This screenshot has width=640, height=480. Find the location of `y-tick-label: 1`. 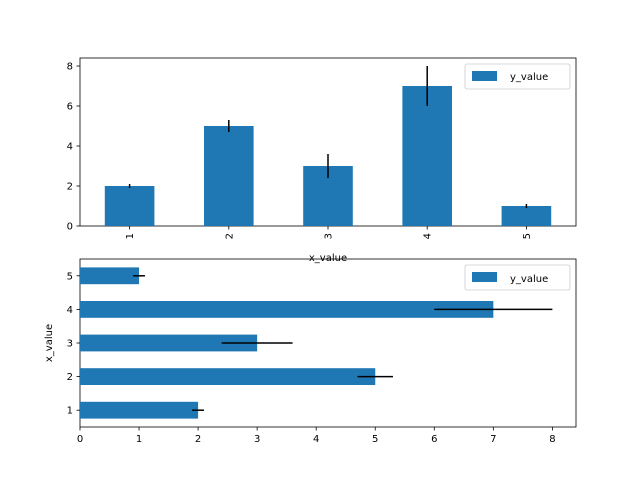

y-tick-label: 1 is located at coordinates (70, 411).